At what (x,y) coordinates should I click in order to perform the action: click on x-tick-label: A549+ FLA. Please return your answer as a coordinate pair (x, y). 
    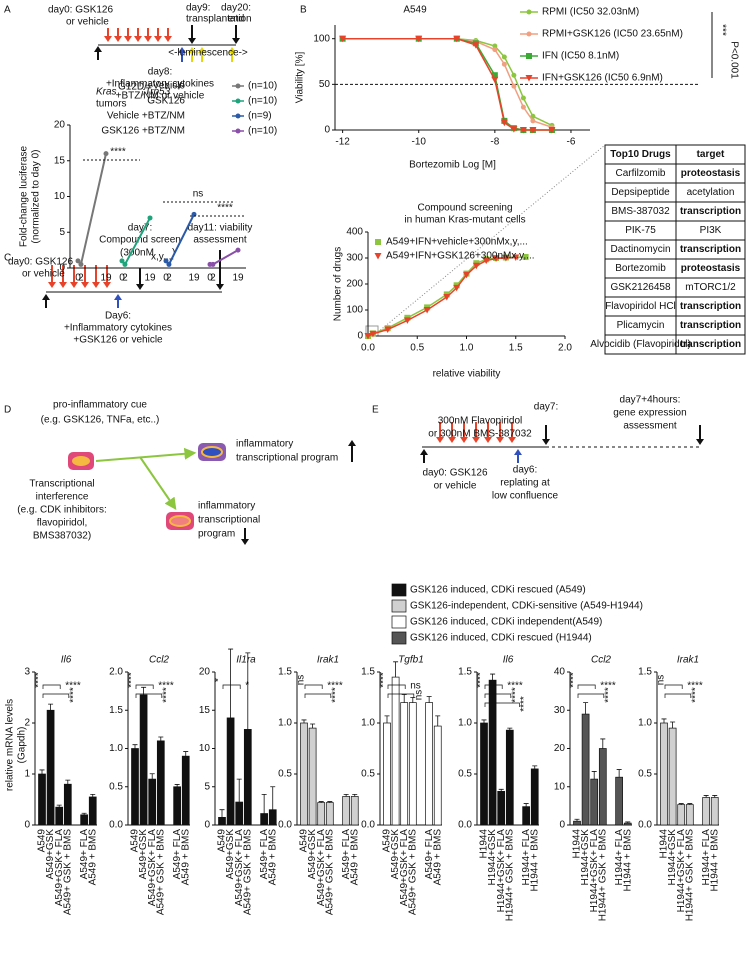
    Looking at the image, I should click on (264, 854).